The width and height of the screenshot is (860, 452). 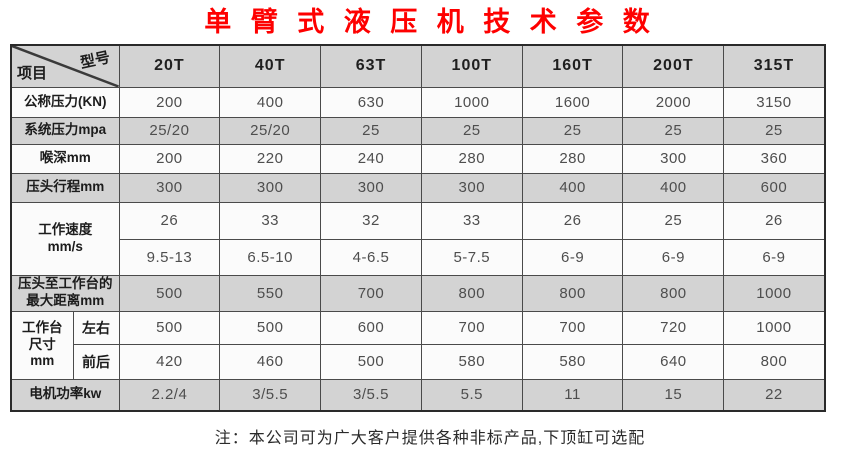 What do you see at coordinates (65, 187) in the screenshot?
I see `row-label: 压头行程mm` at bounding box center [65, 187].